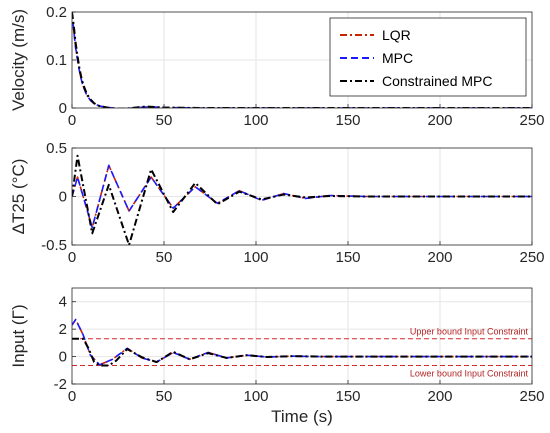 Image resolution: width=550 pixels, height=433 pixels. Describe the element at coordinates (428, 57) in the screenshot. I see `legend: LQR MPC Constrained MPC` at that location.